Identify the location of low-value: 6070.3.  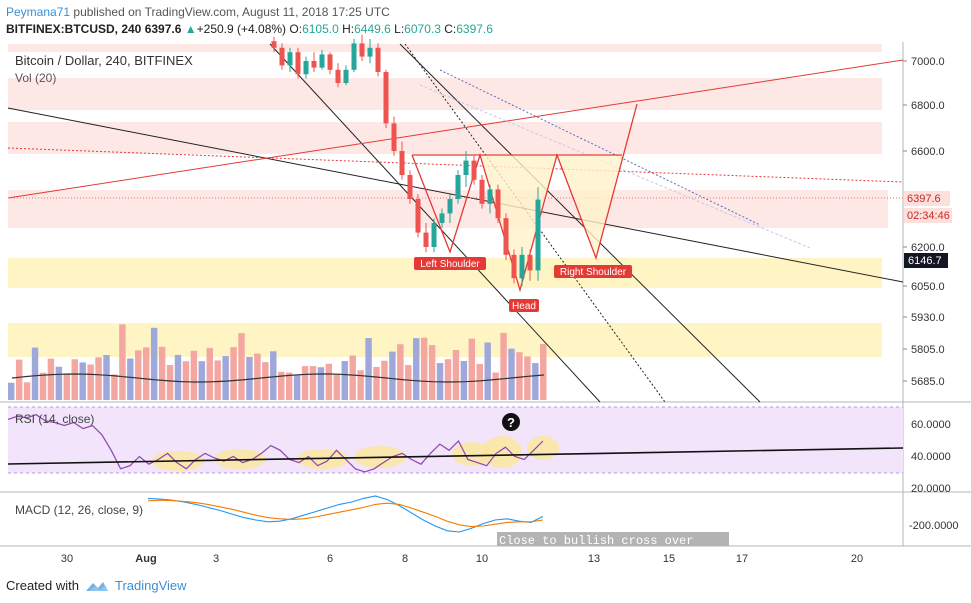
(422, 29).